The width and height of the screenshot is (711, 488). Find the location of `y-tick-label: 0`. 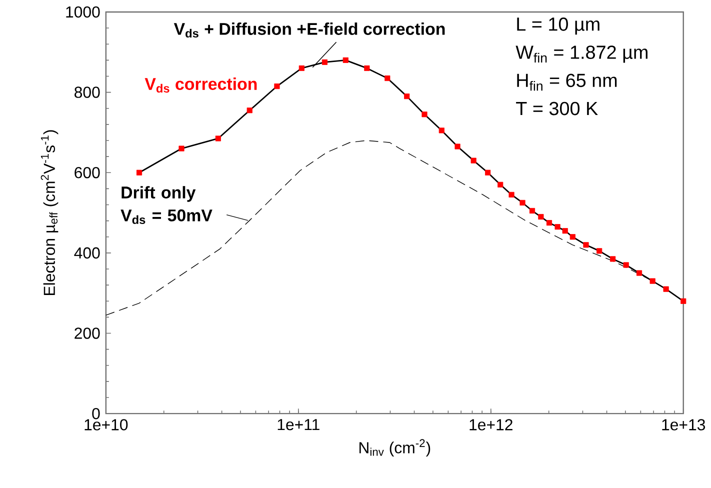

y-tick-label: 0 is located at coordinates (96, 414).